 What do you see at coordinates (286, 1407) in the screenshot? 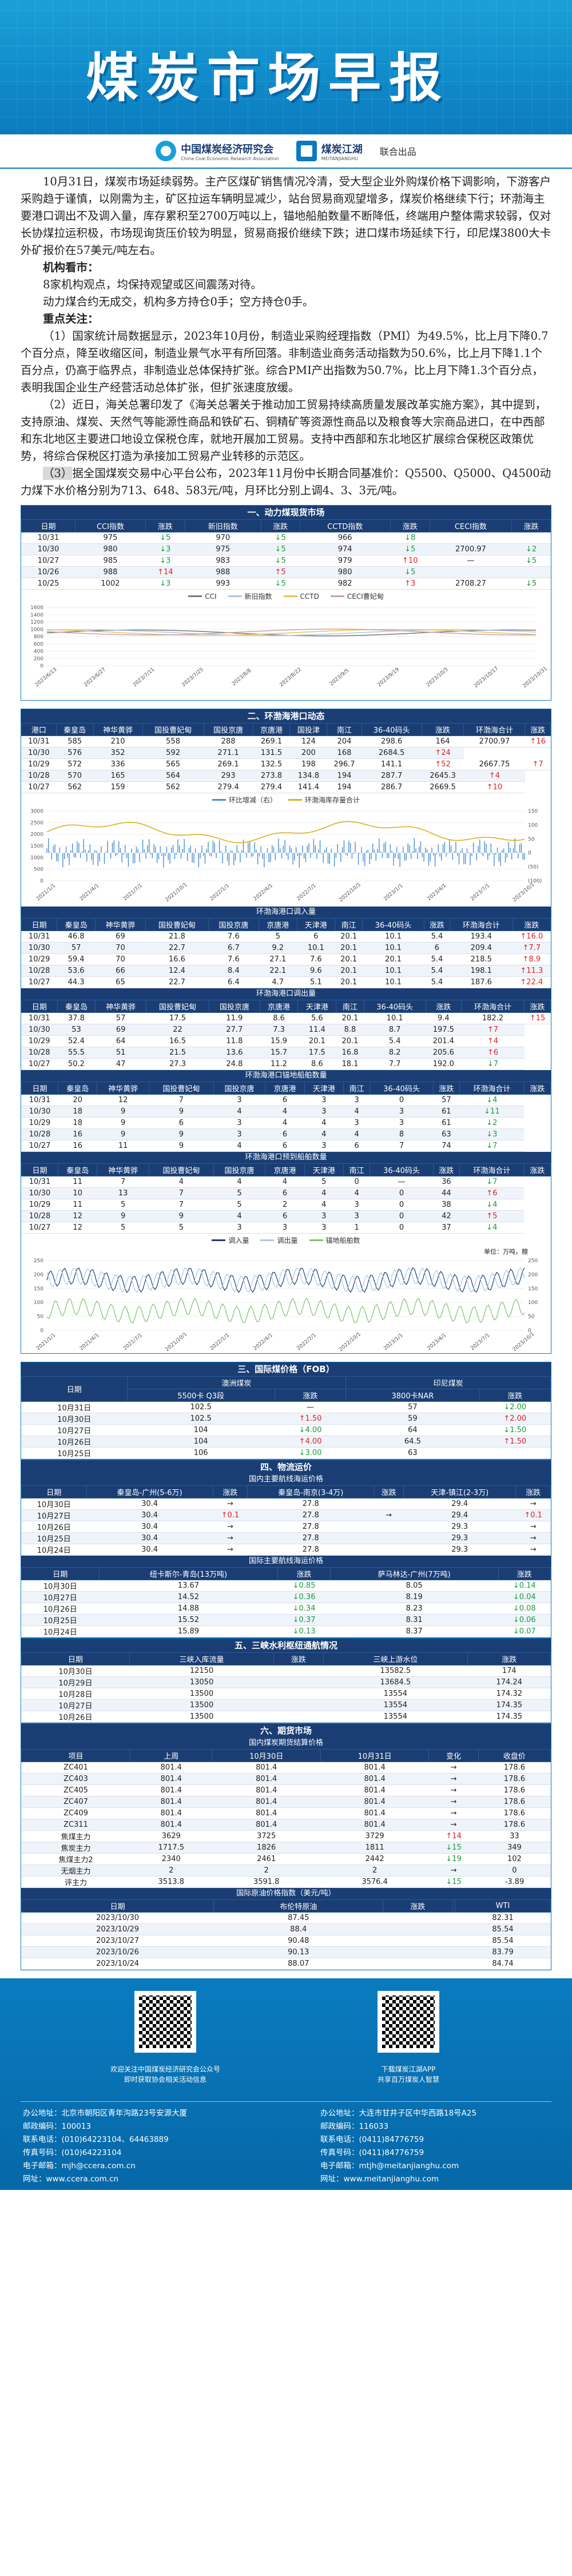
I see `table-row: 10月31日 102.5—57 ↓2.00` at bounding box center [286, 1407].